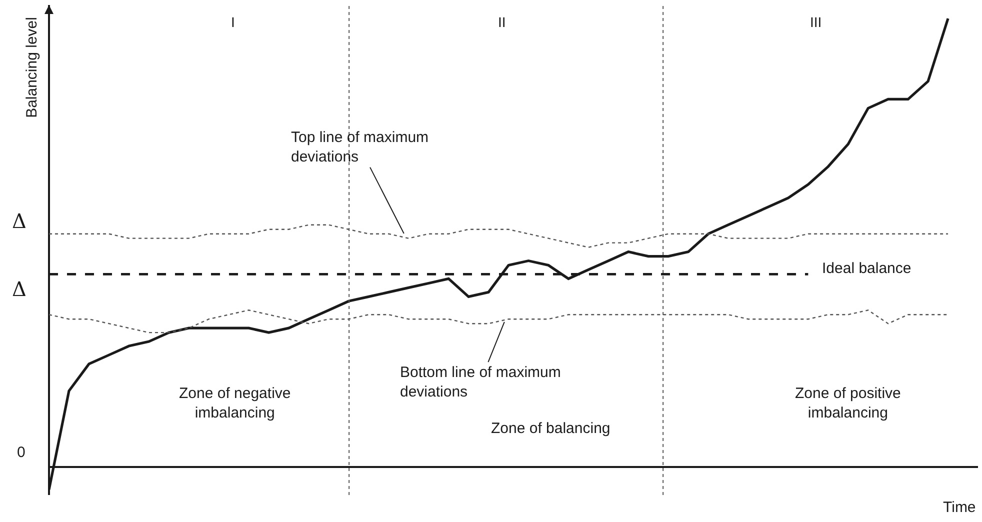 The height and width of the screenshot is (522, 982). I want to click on annotation: Bottom line of maximum deviations, so click(480, 382).